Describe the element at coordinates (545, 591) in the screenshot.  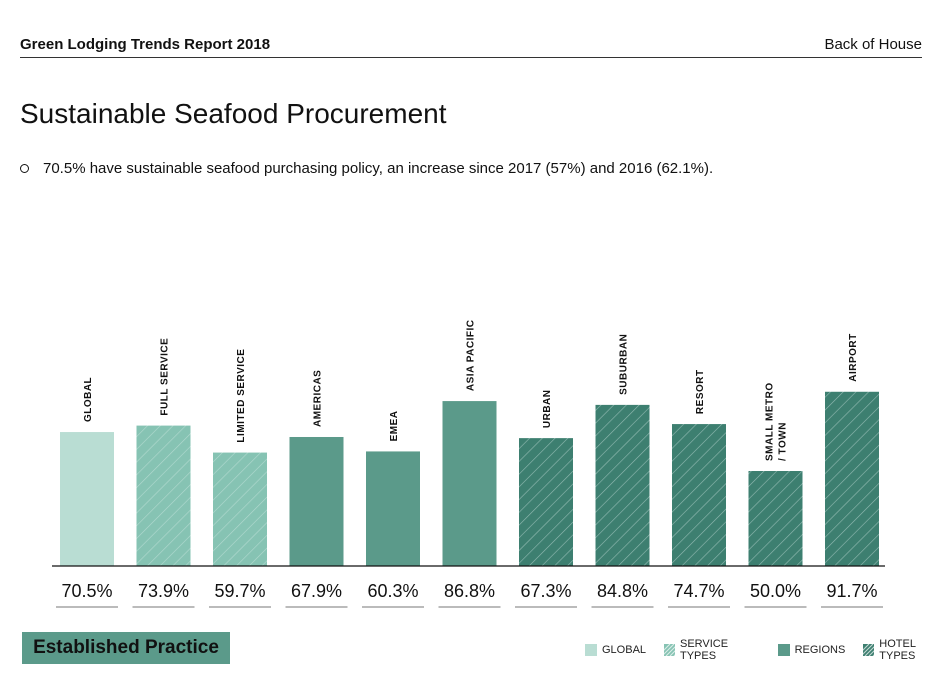
I see `value-label: 67.3%` at that location.